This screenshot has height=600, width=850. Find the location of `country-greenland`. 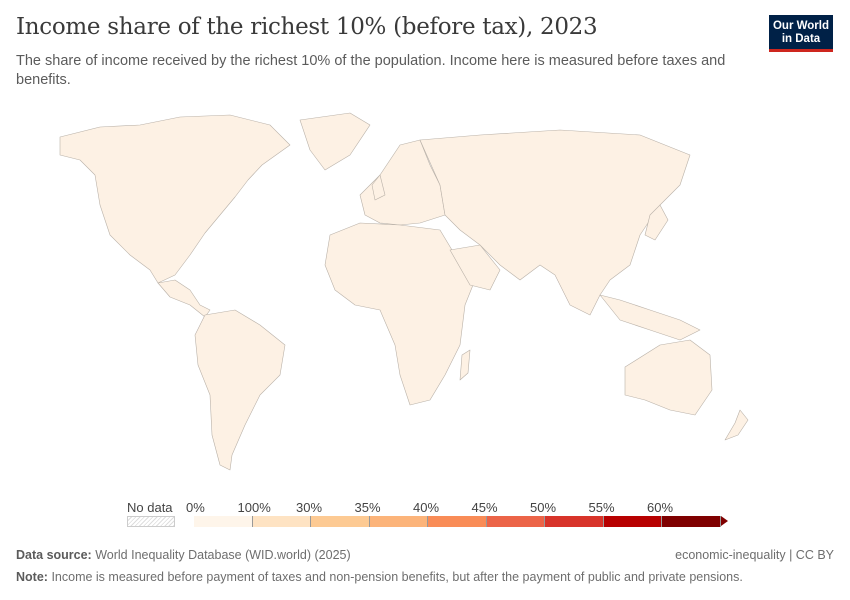

country-greenland is located at coordinates (335, 141).